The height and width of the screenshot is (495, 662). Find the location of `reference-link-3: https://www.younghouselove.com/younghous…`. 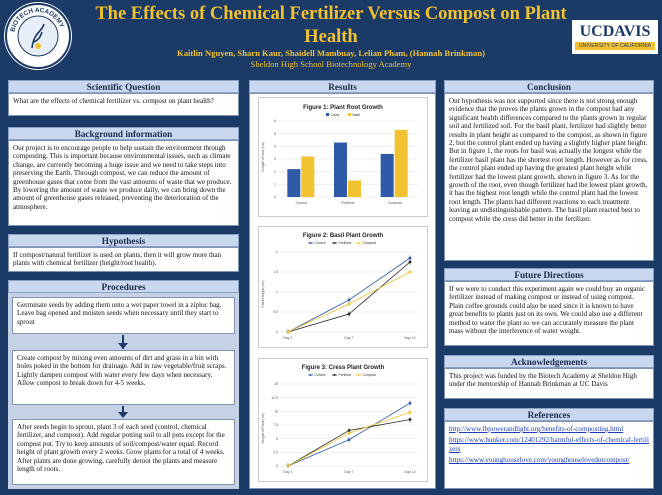

reference-link-3: https://www.younghouselove.com/younghous… is located at coordinates (539, 460).